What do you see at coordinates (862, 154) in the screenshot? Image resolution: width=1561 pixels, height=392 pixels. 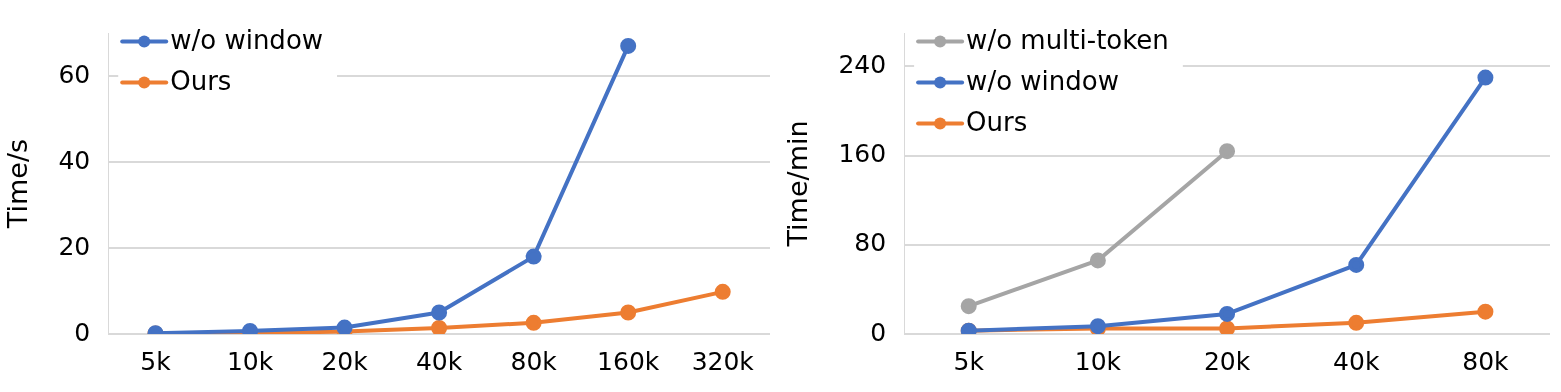 I see `y-tick-label: 160` at bounding box center [862, 154].